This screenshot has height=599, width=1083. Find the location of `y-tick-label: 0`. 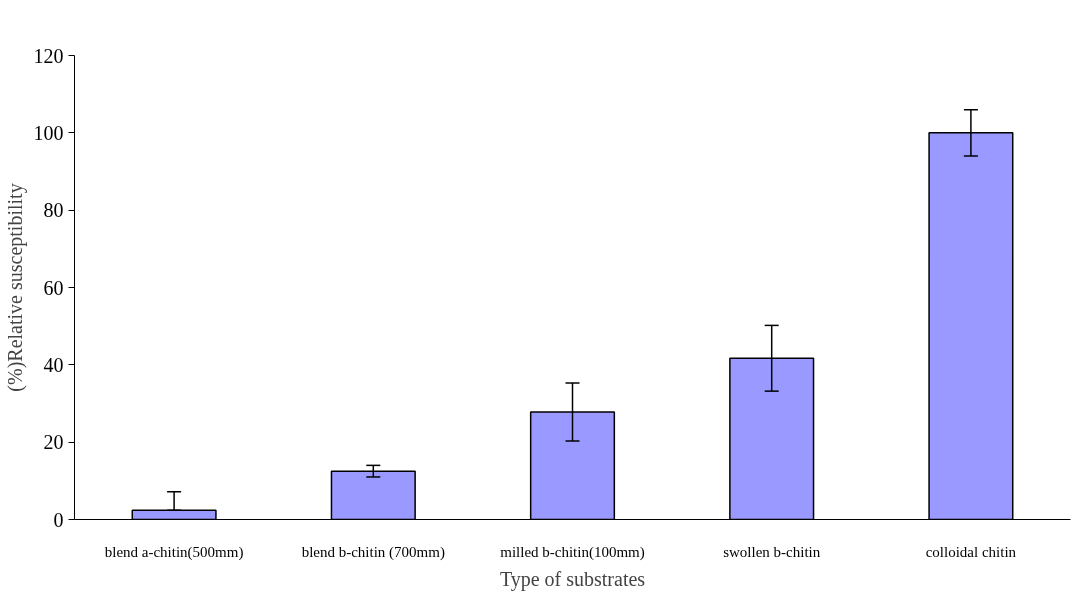

y-tick-label: 0 is located at coordinates (58, 519).